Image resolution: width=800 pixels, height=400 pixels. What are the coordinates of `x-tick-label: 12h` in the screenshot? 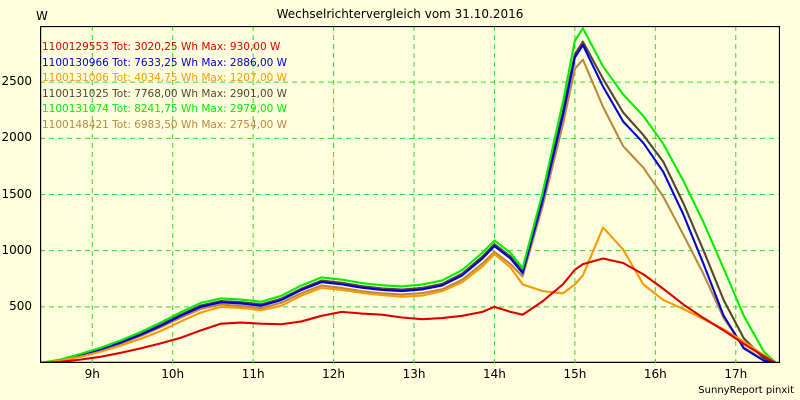 It's located at (334, 374).